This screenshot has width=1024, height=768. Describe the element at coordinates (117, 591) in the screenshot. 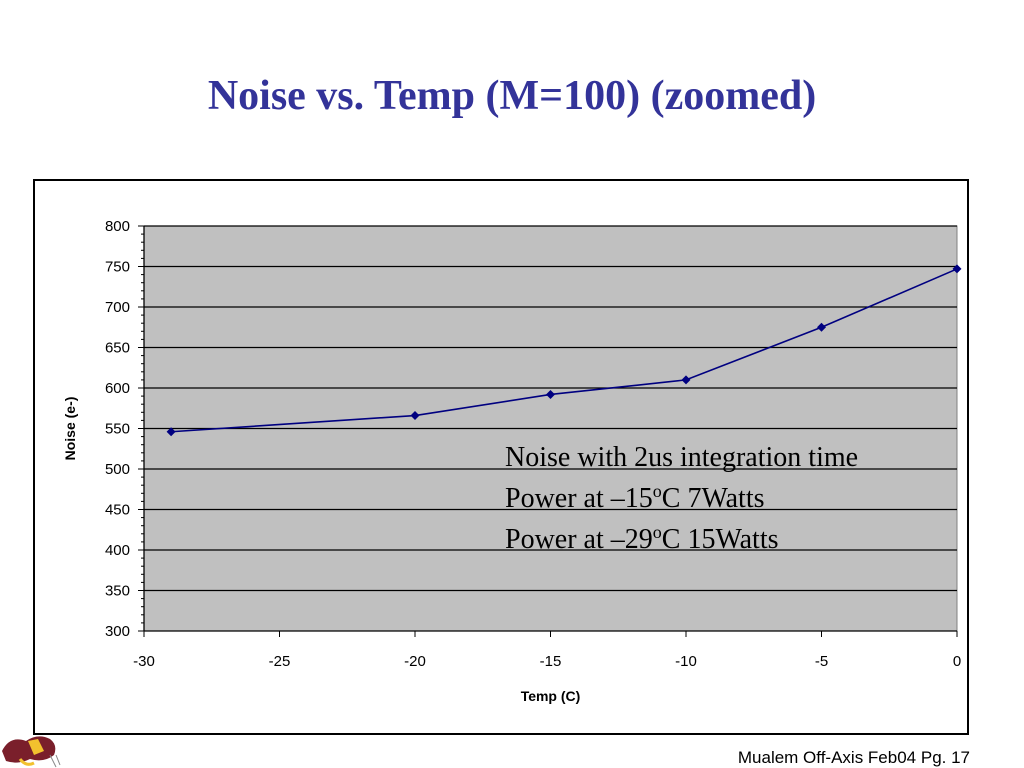

I see `y-tick-label: 350` at that location.